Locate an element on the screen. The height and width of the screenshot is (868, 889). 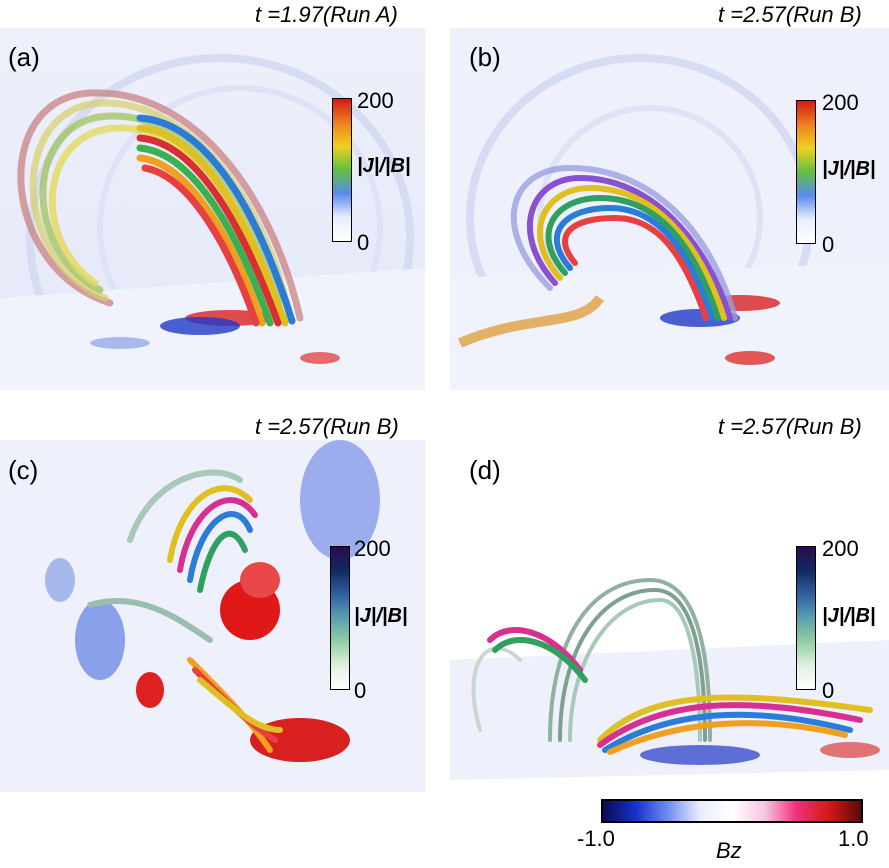
panel-d-colorbar-min: 0 is located at coordinates (828, 690).